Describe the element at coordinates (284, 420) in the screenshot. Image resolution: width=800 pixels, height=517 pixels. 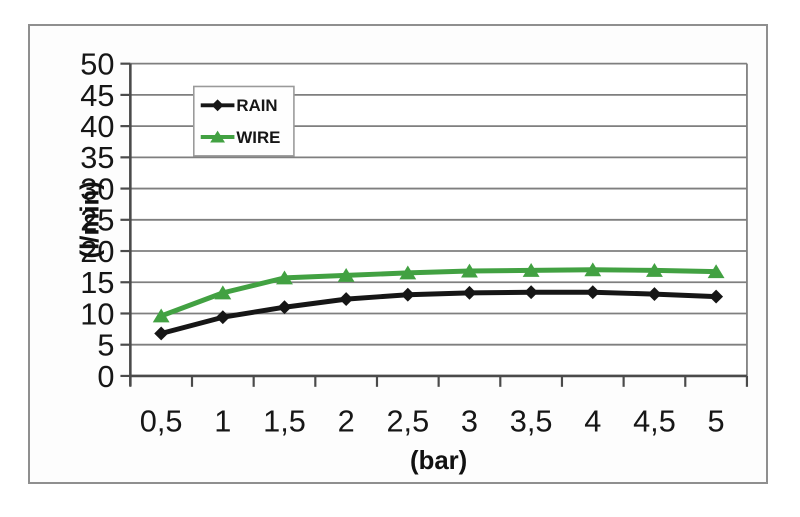
I see `x-tick-label: 1,5` at that location.